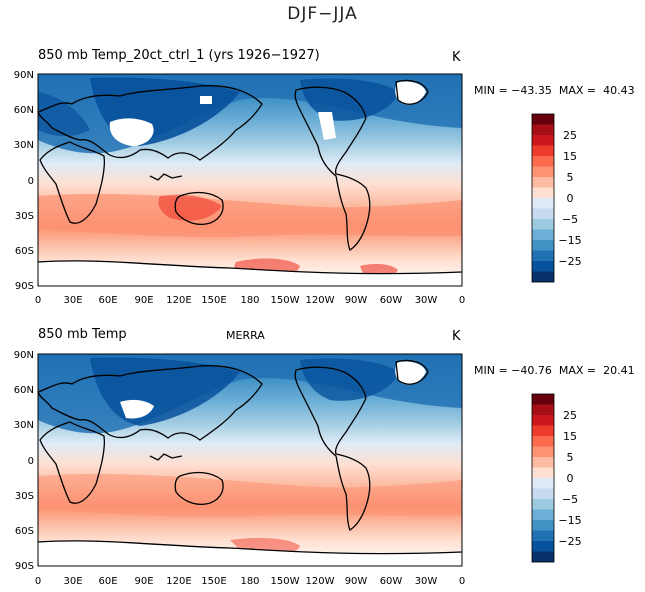 The image size is (645, 592). I want to click on panel-1-unit: K, so click(456, 57).